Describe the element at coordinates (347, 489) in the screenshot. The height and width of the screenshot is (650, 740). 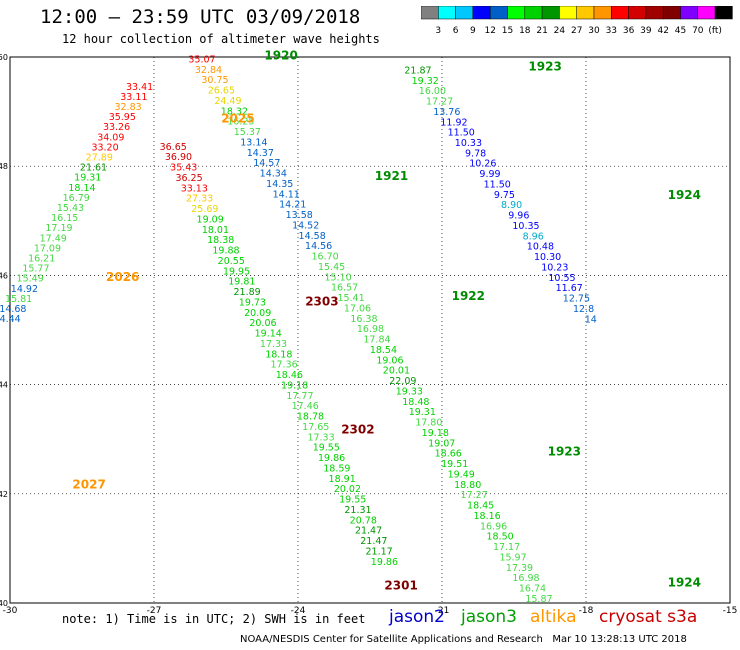
I see `swh-value: 20.02` at that location.